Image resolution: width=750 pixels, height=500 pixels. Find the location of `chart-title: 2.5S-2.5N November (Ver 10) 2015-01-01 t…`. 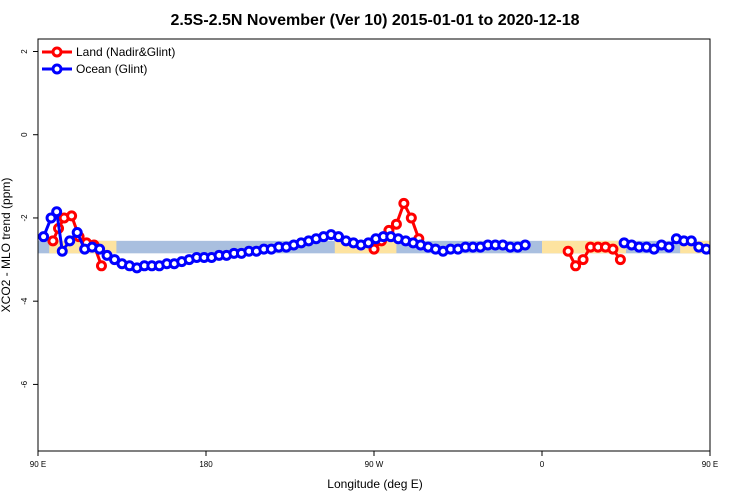

chart-title: 2.5S-2.5N November (Ver 10) 2015-01-01 t… is located at coordinates (374, 20).